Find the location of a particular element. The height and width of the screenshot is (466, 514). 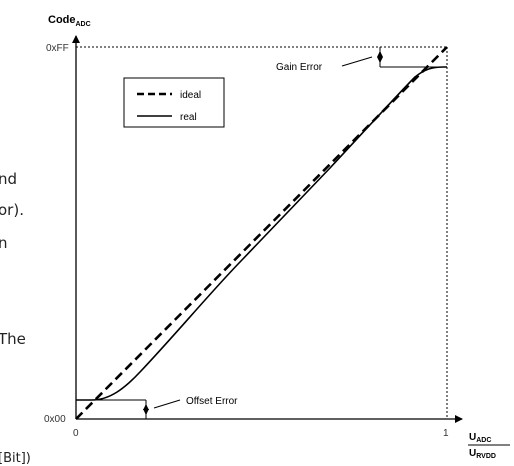

background-text-line: The is located at coordinates (13, 339).